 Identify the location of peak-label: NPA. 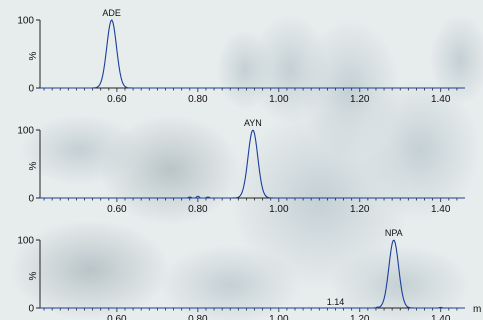
(394, 233).